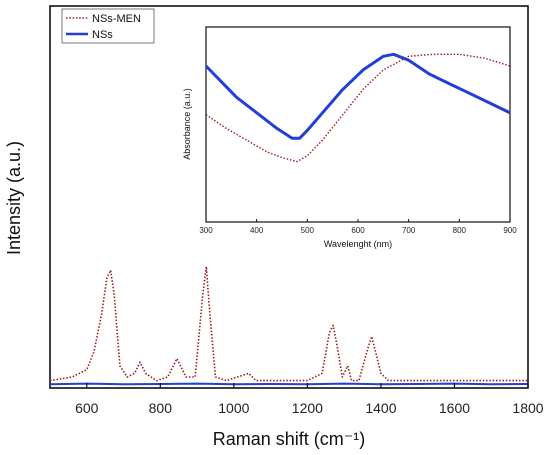  What do you see at coordinates (14, 198) in the screenshot?
I see `main-y-axis-label: Intensity (a.u.)` at bounding box center [14, 198].